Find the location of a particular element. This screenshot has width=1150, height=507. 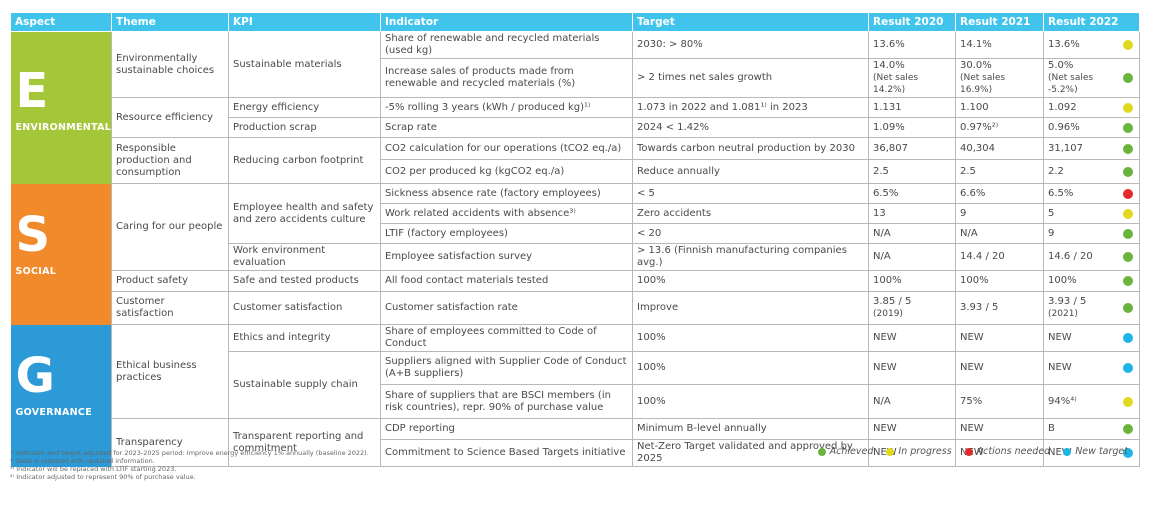

target-cell: < 5 is located at coordinates (750, 193).